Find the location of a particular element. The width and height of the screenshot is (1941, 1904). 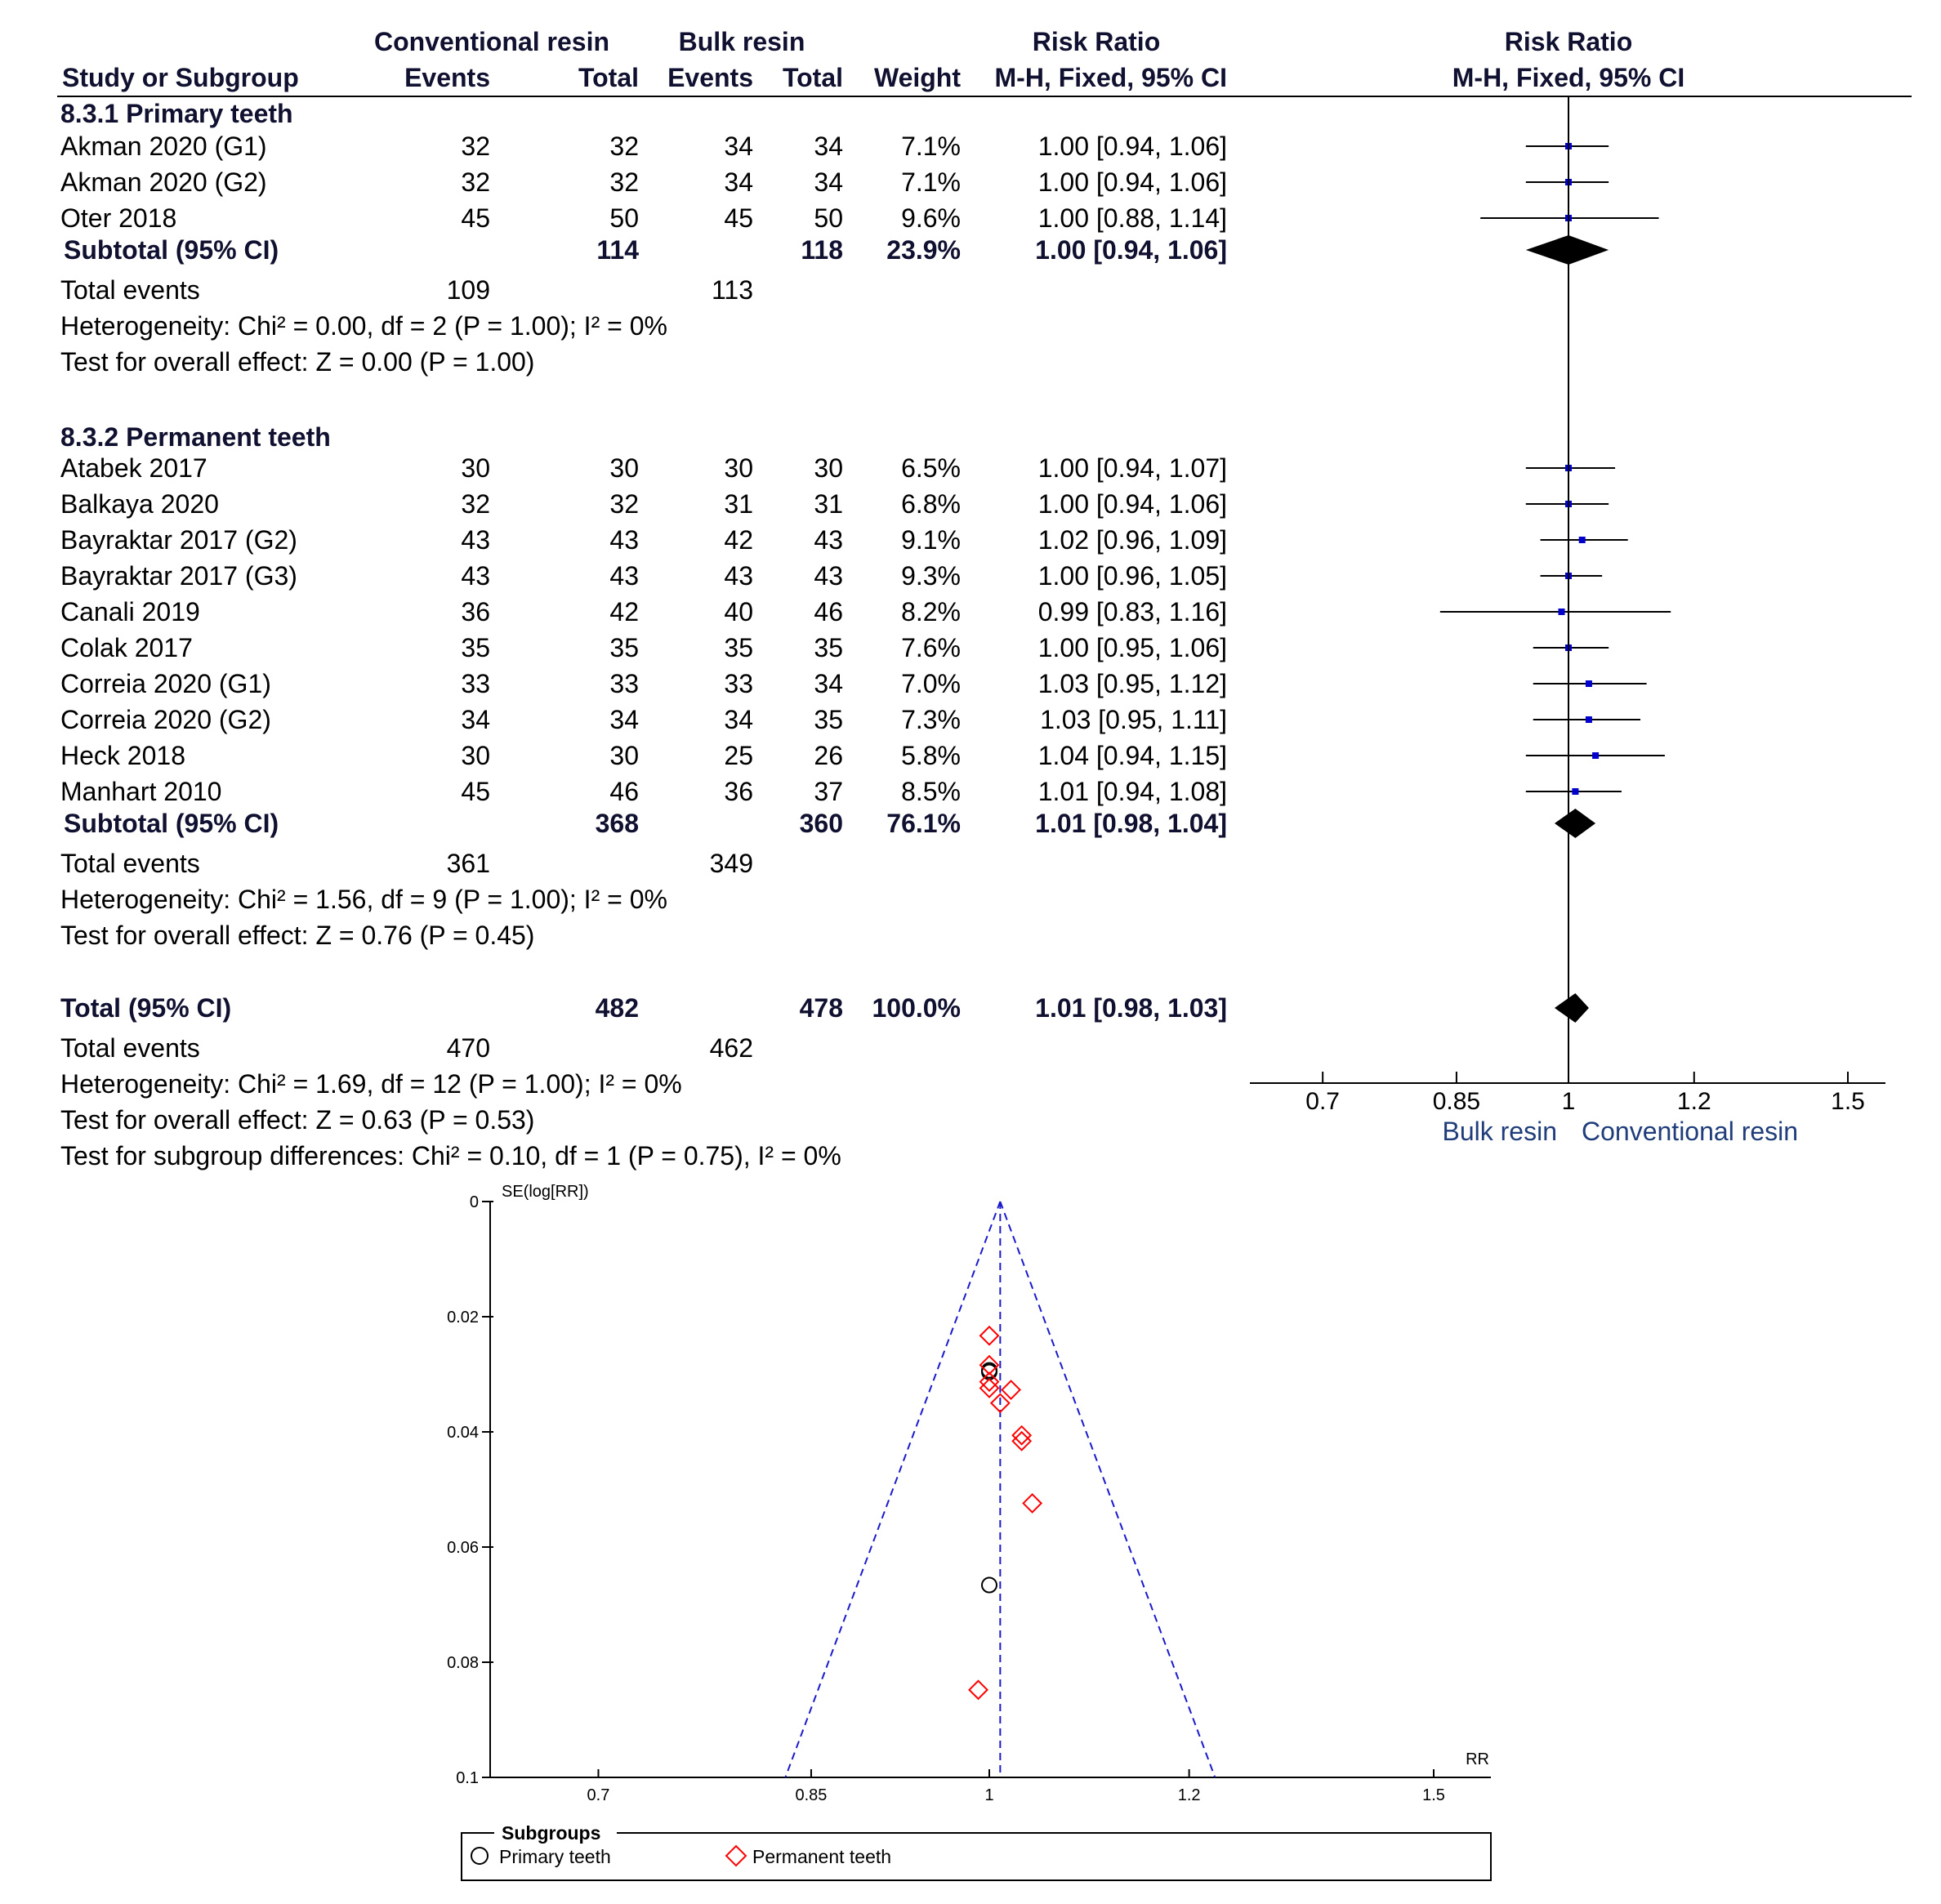

study-weight: 8.5% is located at coordinates (931, 792).